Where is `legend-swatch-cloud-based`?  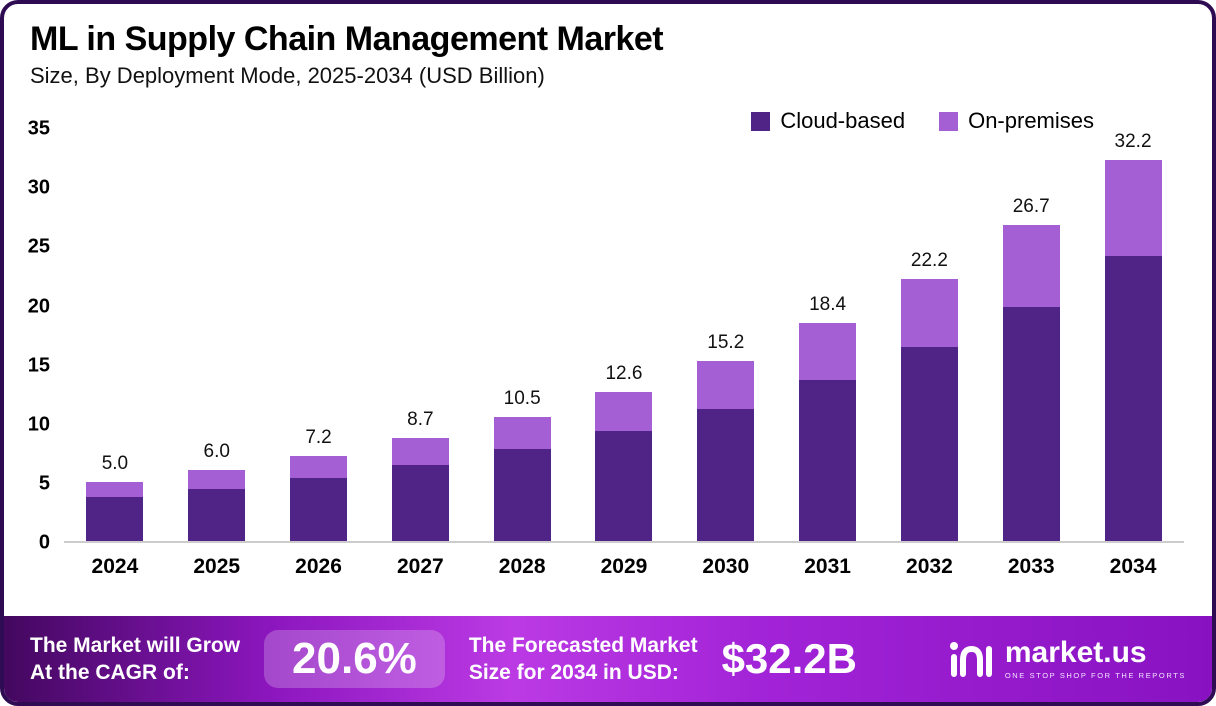
legend-swatch-cloud-based is located at coordinates (761, 121).